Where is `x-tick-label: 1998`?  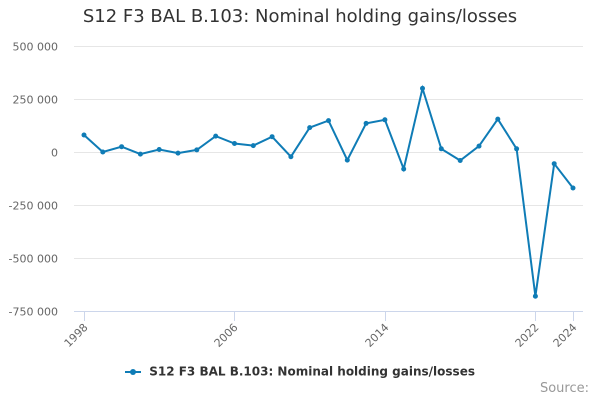 x-tick-label: 1998 is located at coordinates (76, 335).